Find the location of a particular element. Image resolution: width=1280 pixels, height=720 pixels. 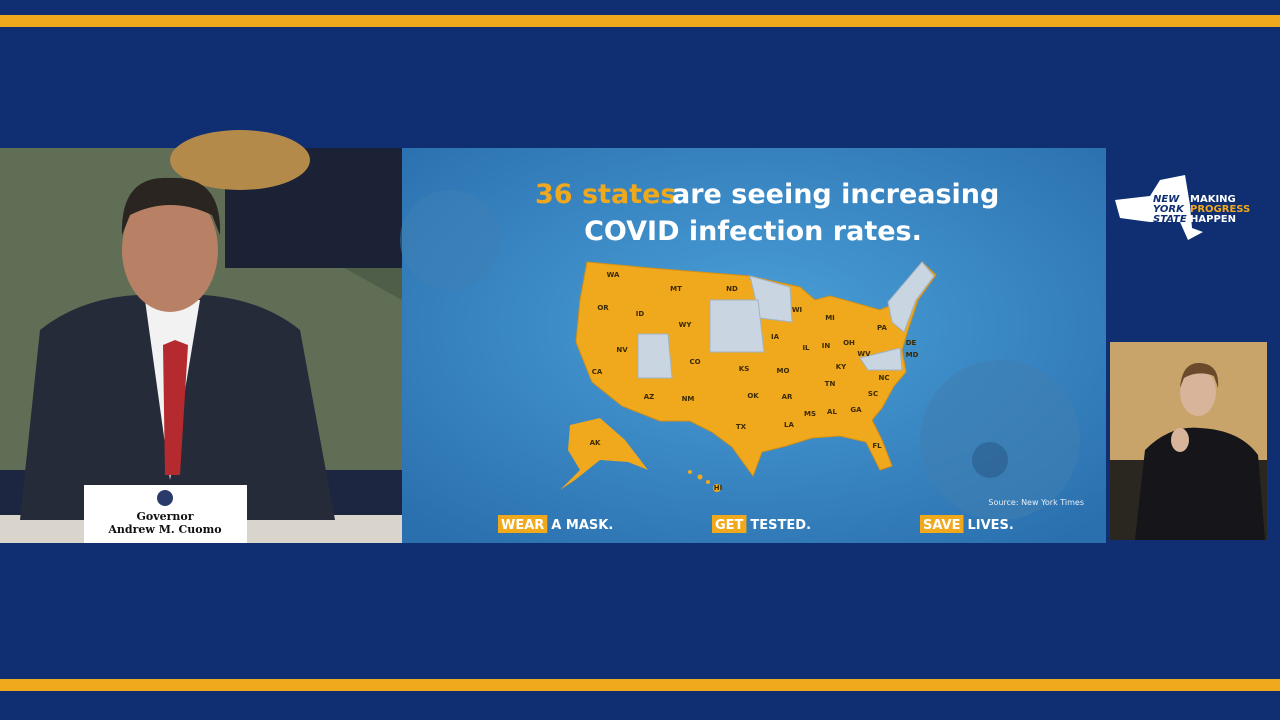

slogan-text: TESTED. is located at coordinates (780, 525).